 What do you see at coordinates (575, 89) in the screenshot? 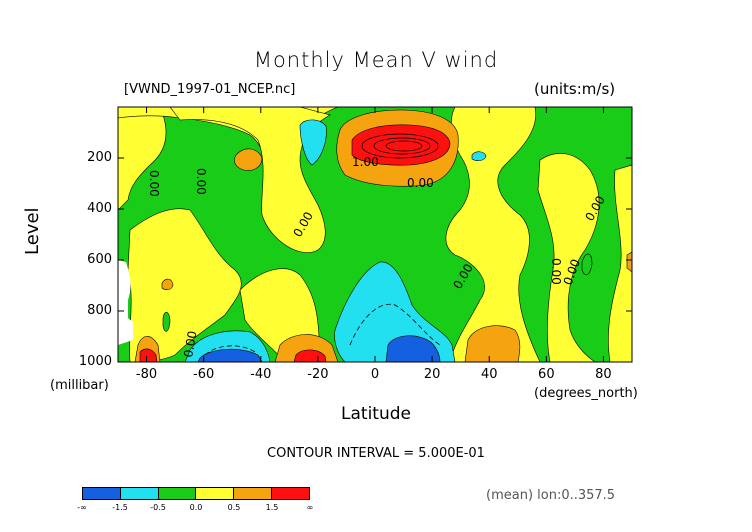
I see `units-label: (units:m/s)` at bounding box center [575, 89].